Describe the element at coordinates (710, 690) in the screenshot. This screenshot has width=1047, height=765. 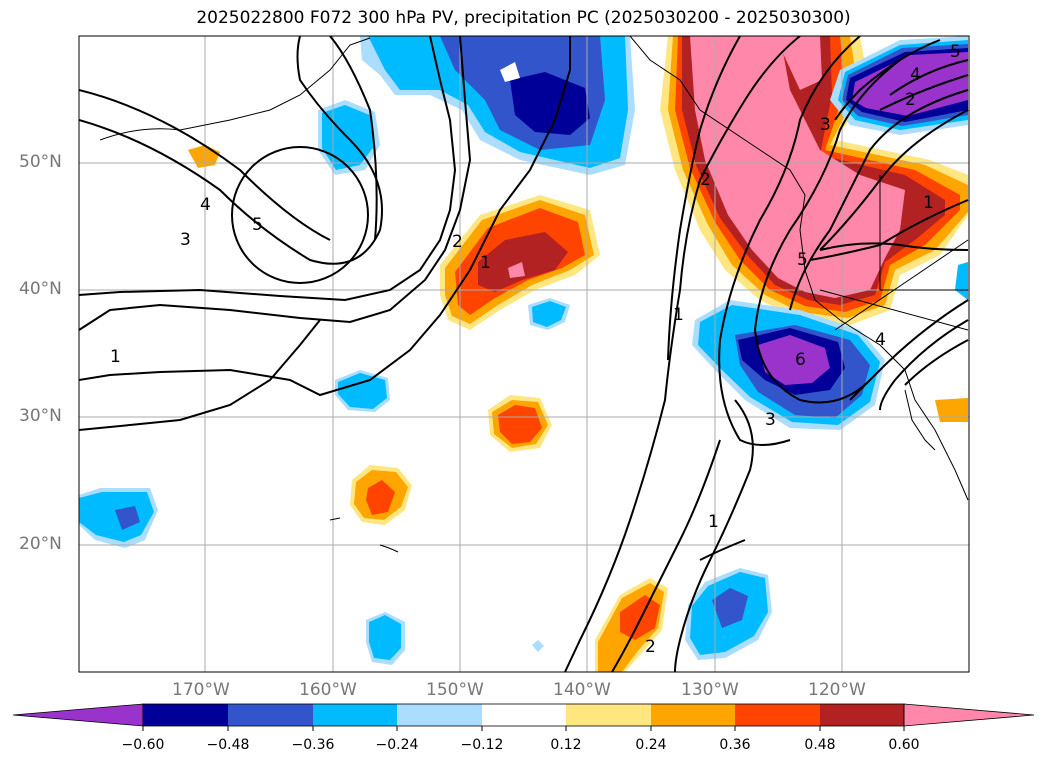
I see `lon-label: 130°W` at that location.